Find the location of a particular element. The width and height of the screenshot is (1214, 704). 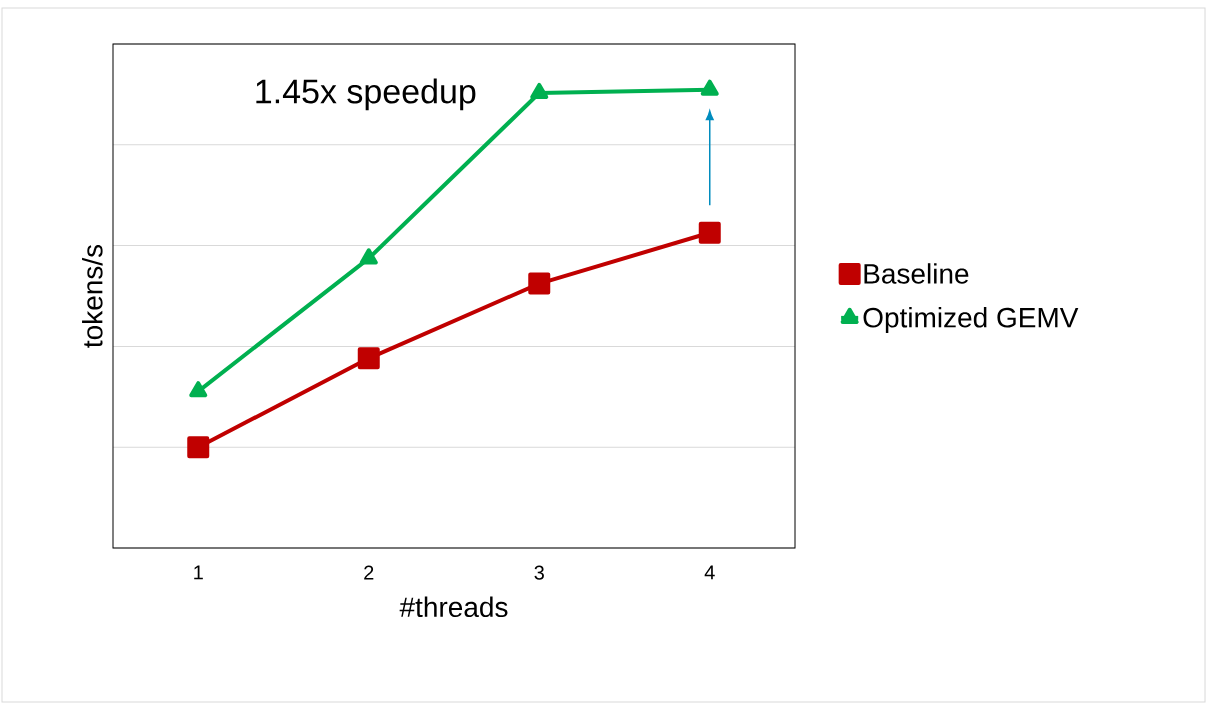

legend-label: Baseline is located at coordinates (916, 273).